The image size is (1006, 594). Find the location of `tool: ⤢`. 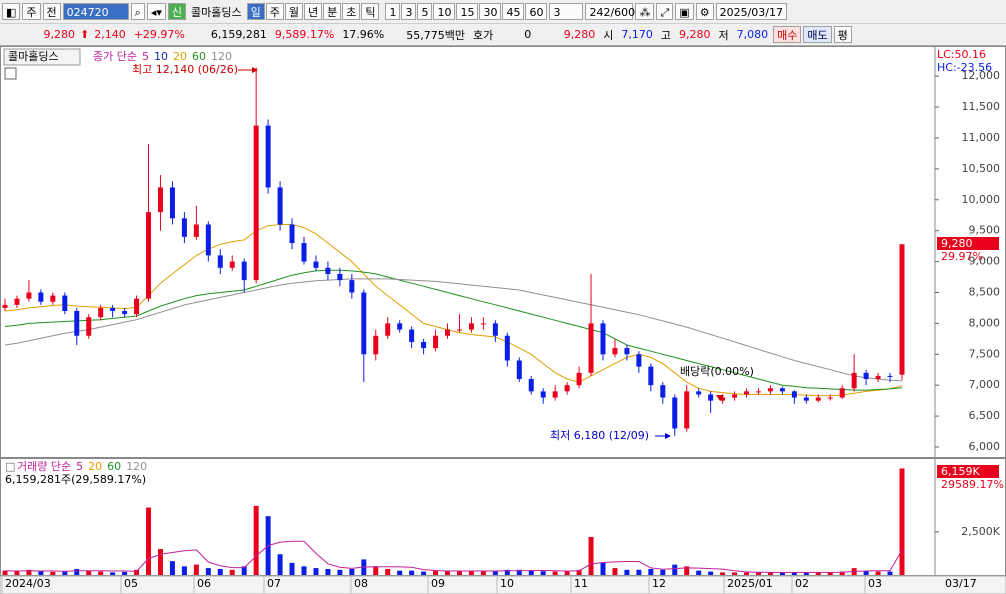

tool: ⤢ is located at coordinates (665, 11).